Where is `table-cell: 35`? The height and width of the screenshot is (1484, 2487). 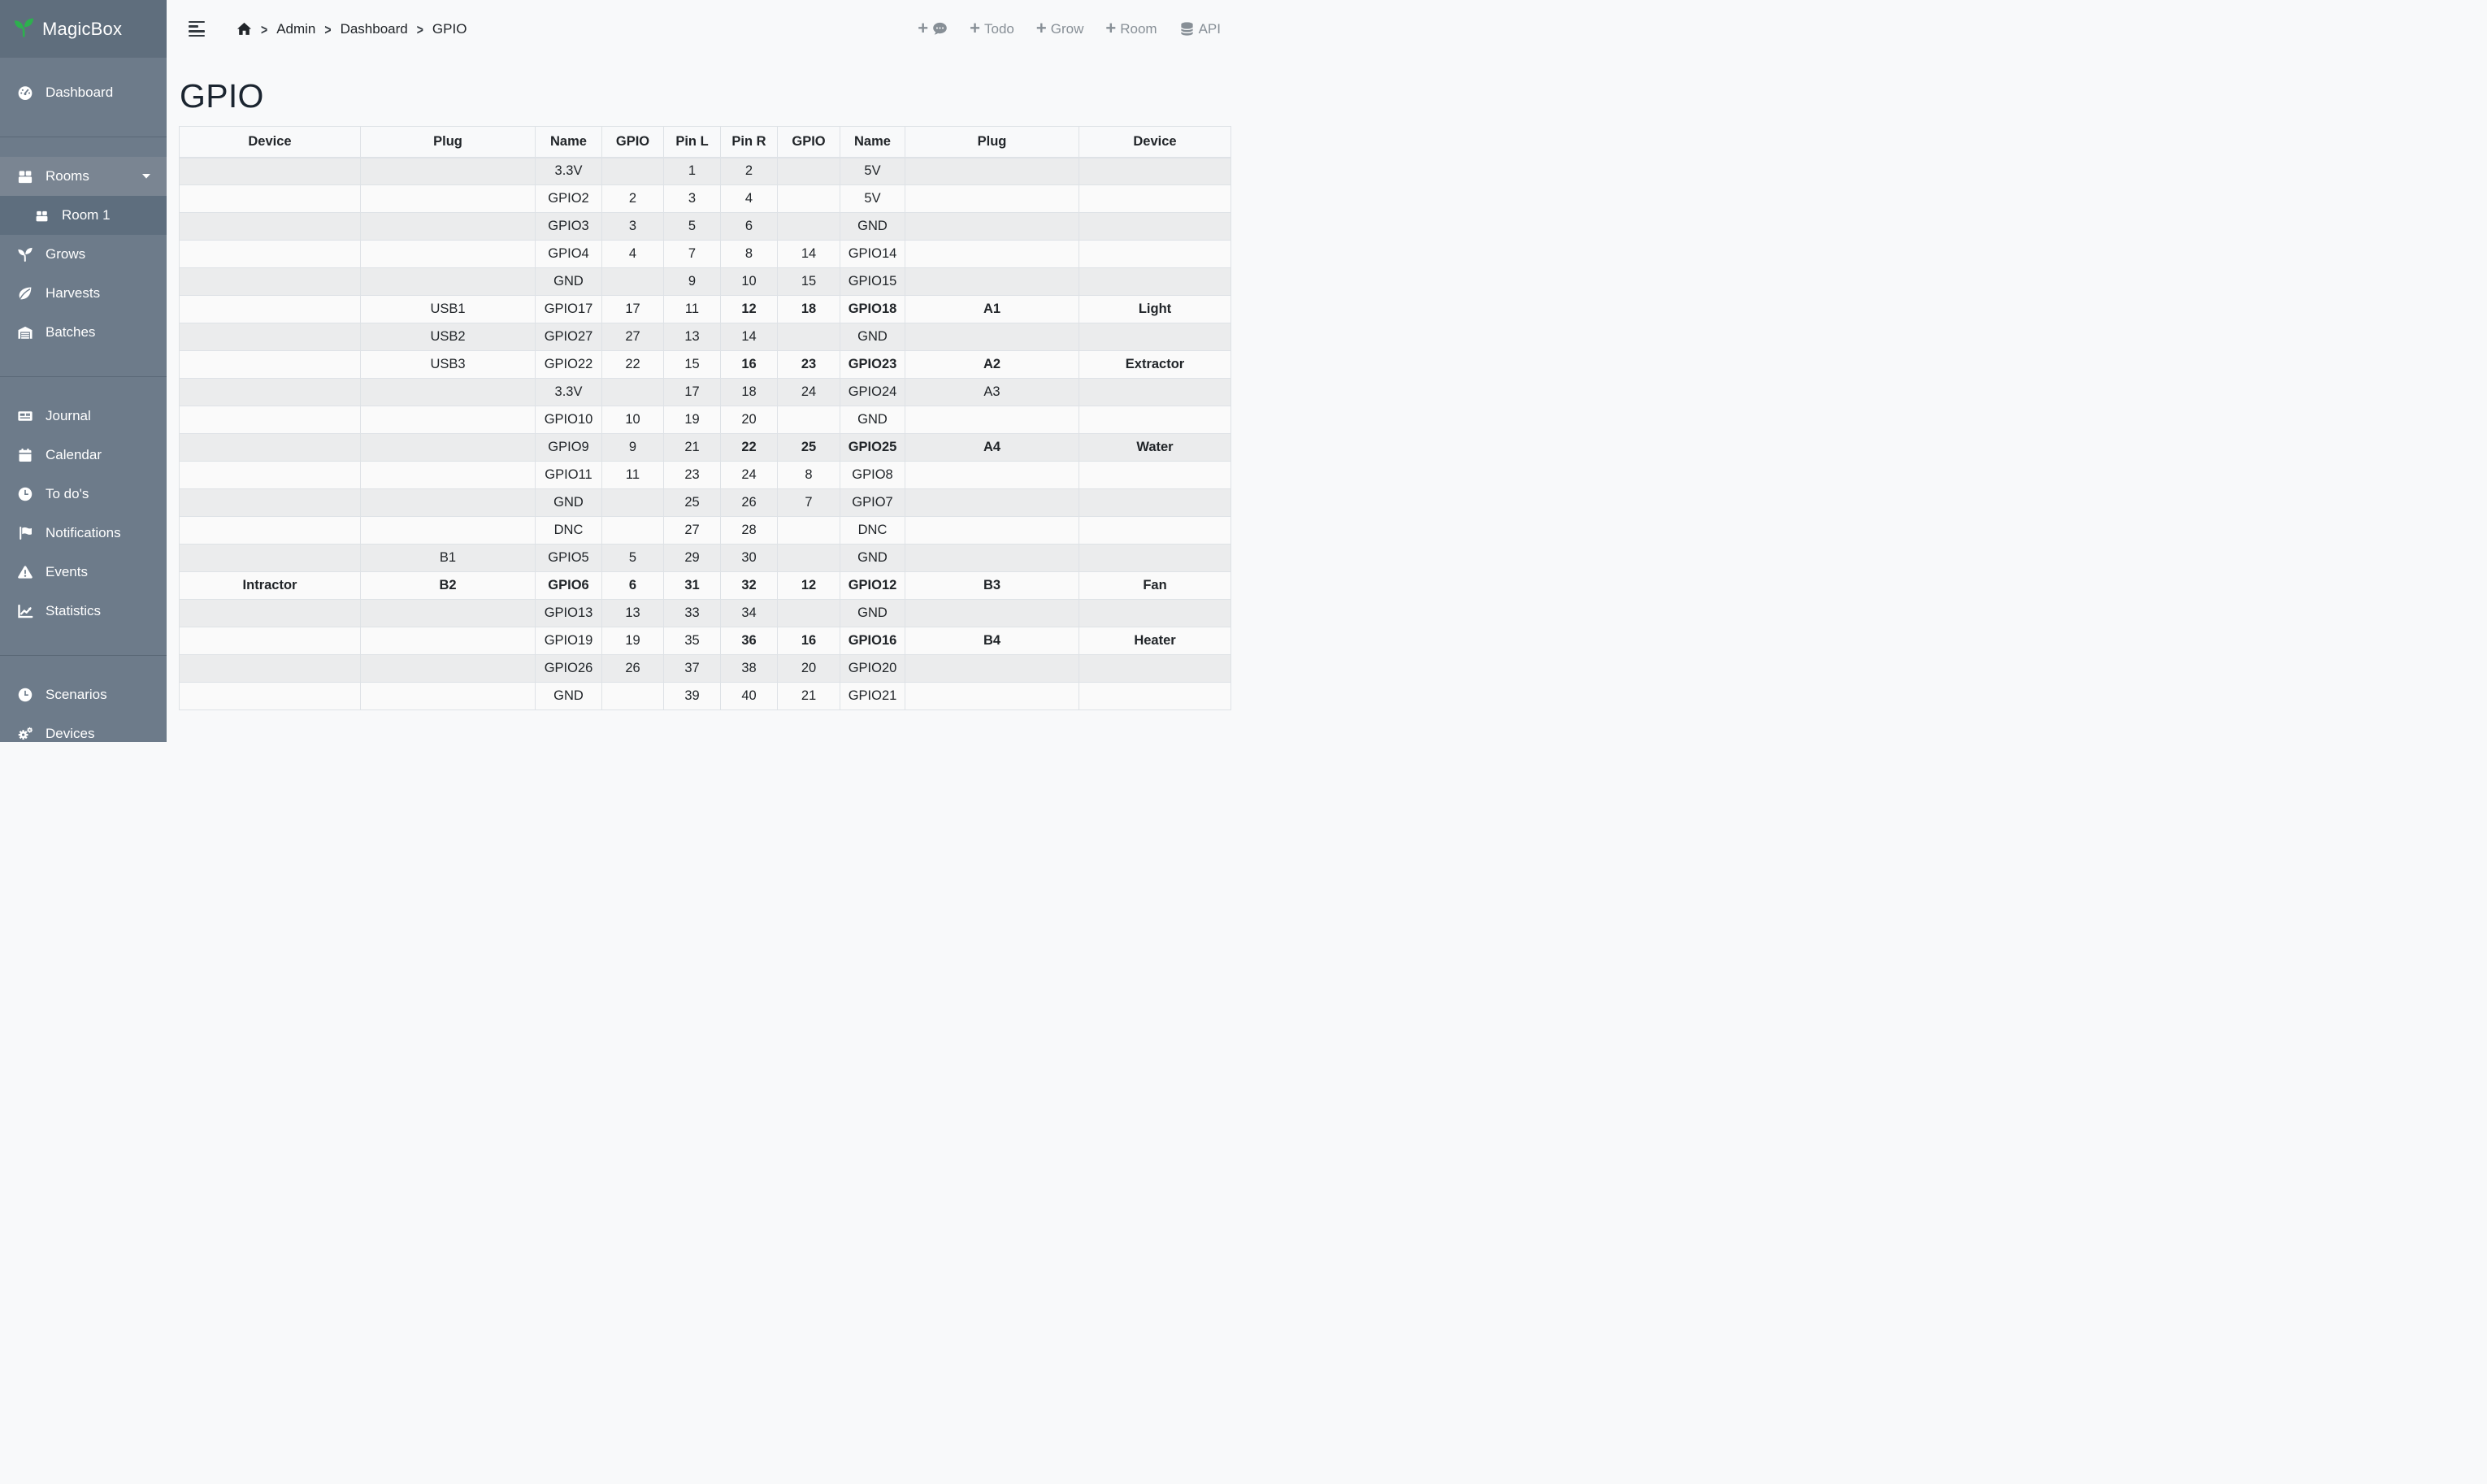 table-cell: 35 is located at coordinates (692, 641).